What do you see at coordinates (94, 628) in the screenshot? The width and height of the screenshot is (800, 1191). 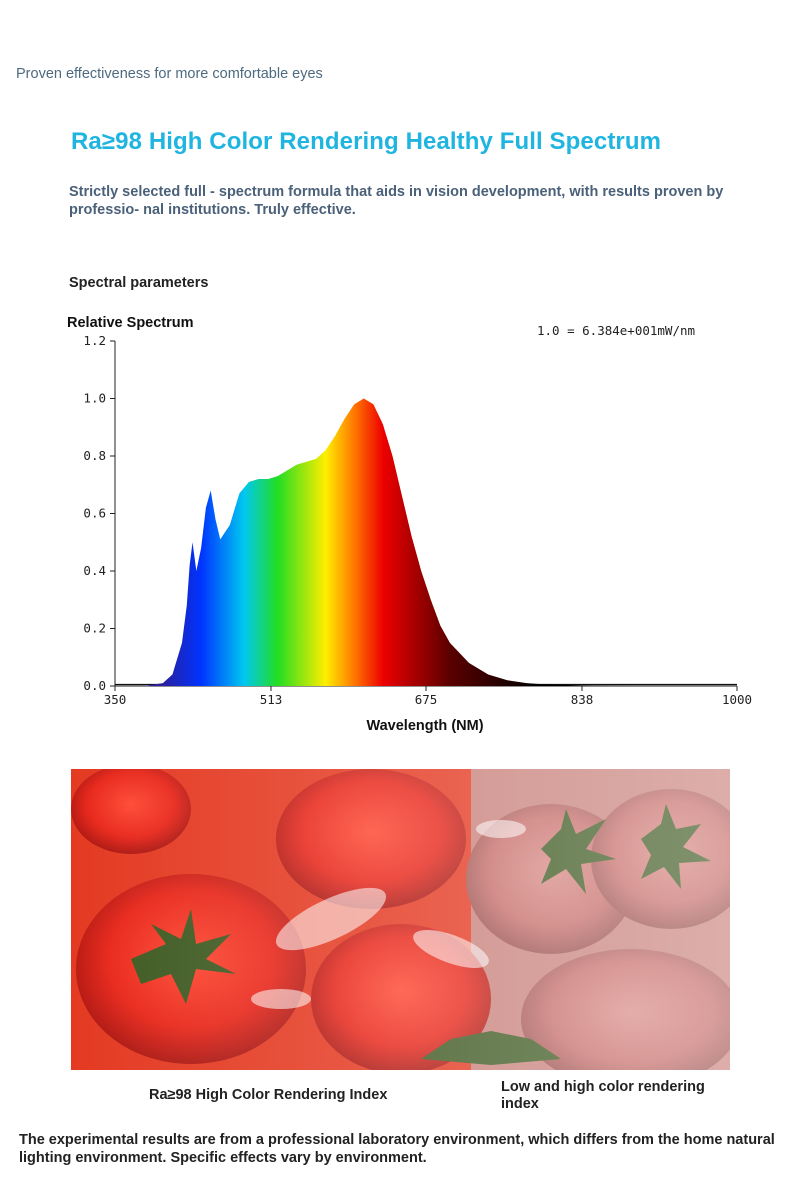 I see `y-tick-label: 0.2` at bounding box center [94, 628].